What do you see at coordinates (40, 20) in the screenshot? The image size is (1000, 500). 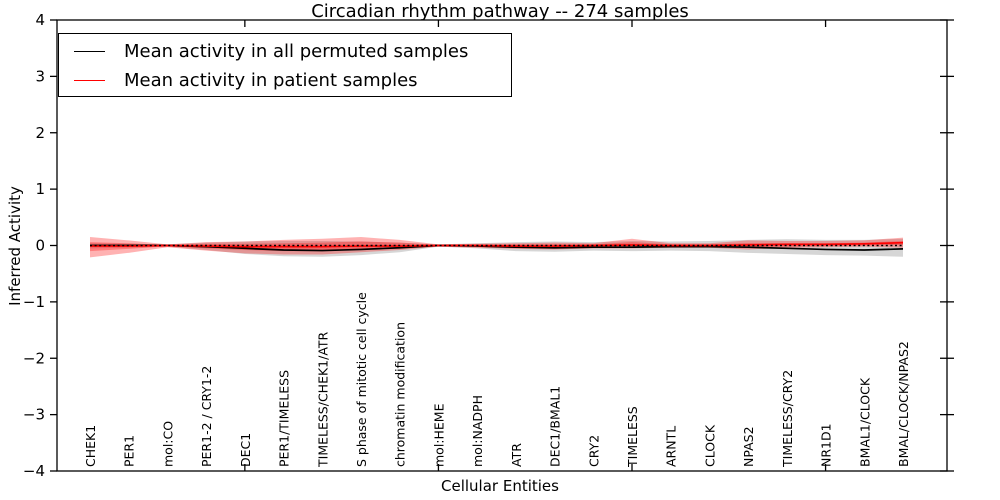 I see `y-tick-label: 4` at bounding box center [40, 20].